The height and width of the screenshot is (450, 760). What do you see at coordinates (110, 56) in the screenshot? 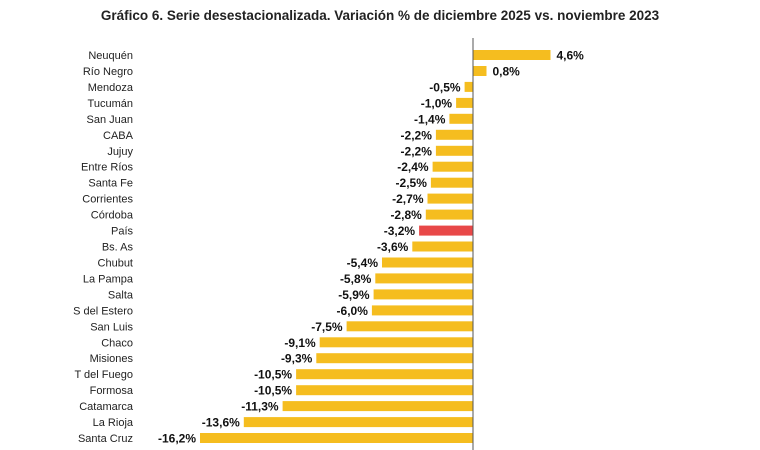
I see `category-label-neuquen: Neuquén` at bounding box center [110, 56].